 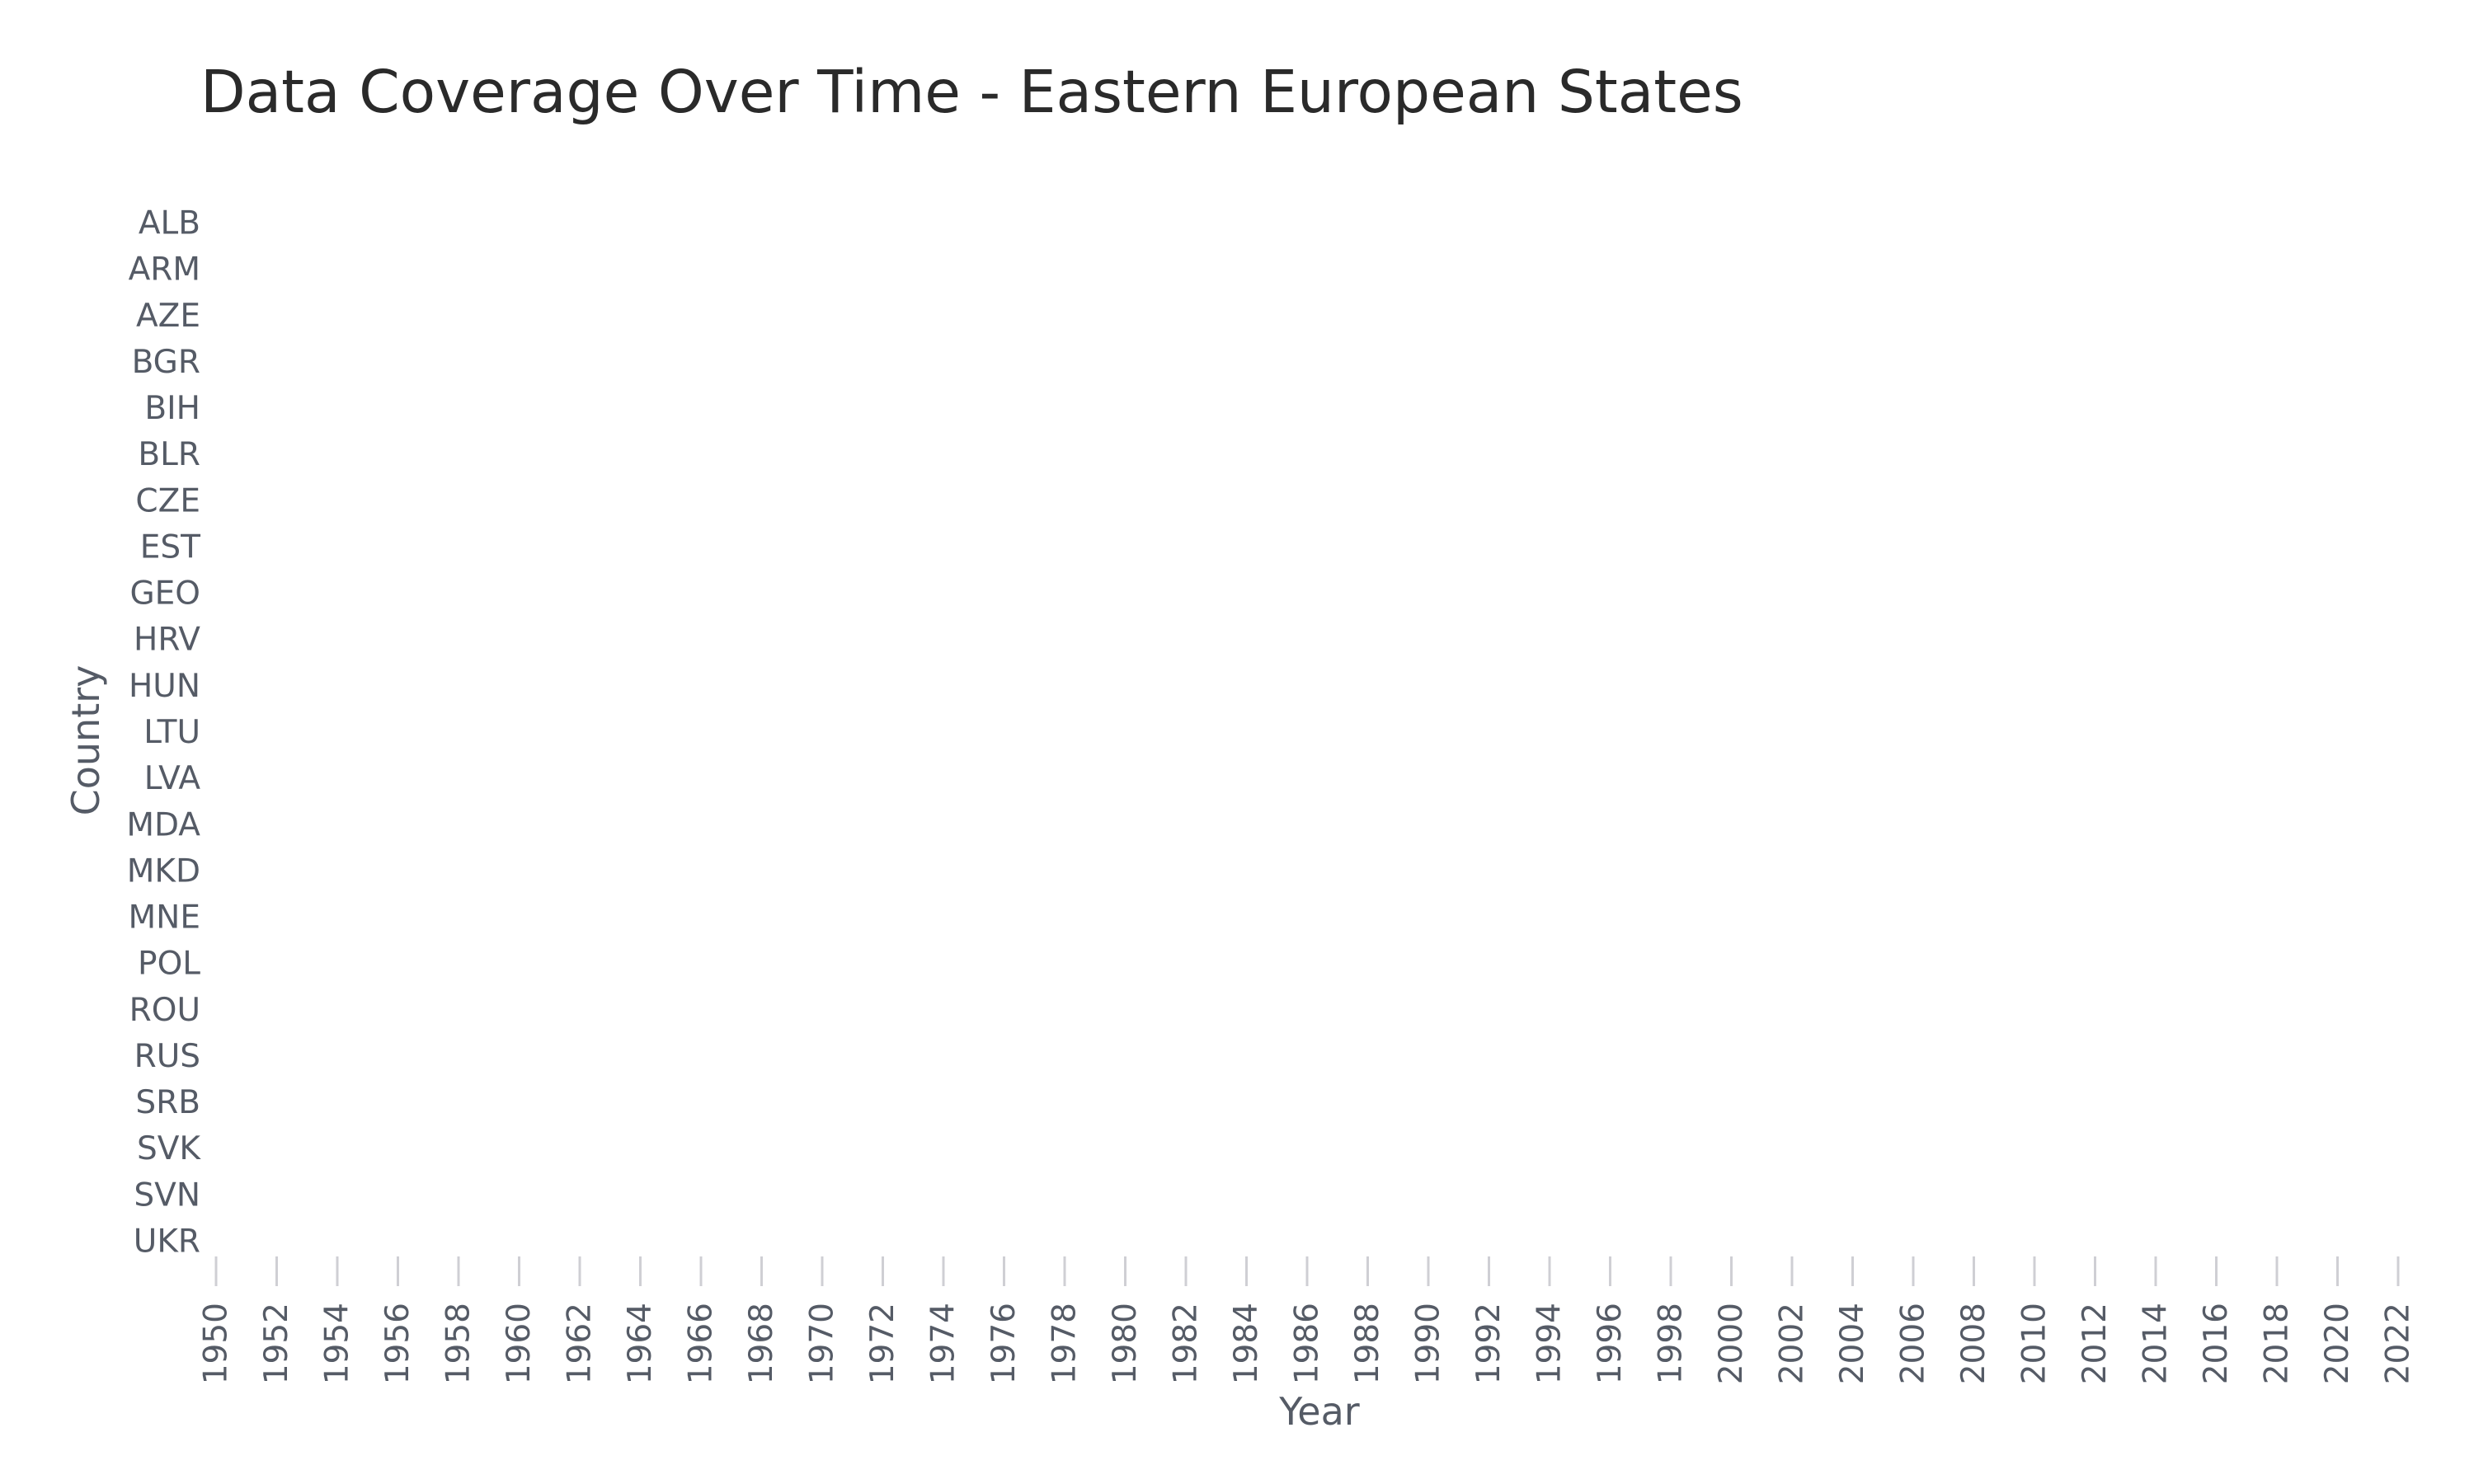 What do you see at coordinates (1913, 1343) in the screenshot?
I see `x-tick-label: 2006` at bounding box center [1913, 1343].